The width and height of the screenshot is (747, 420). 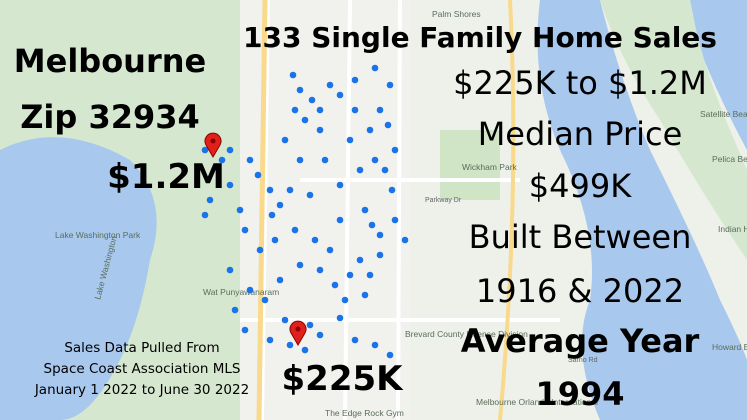 I want to click on low-price: $225K, so click(x=343, y=379).